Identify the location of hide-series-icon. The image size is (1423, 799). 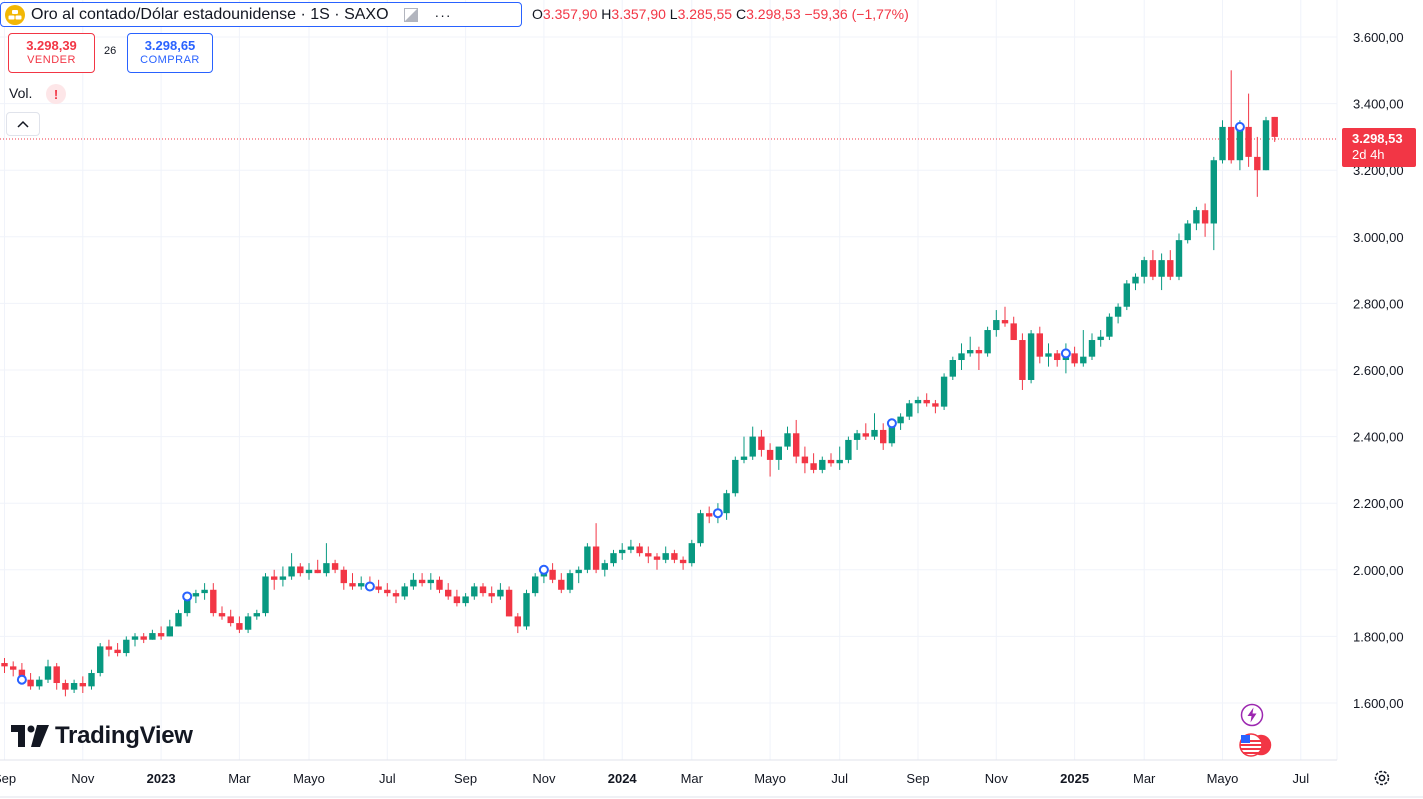
(411, 15).